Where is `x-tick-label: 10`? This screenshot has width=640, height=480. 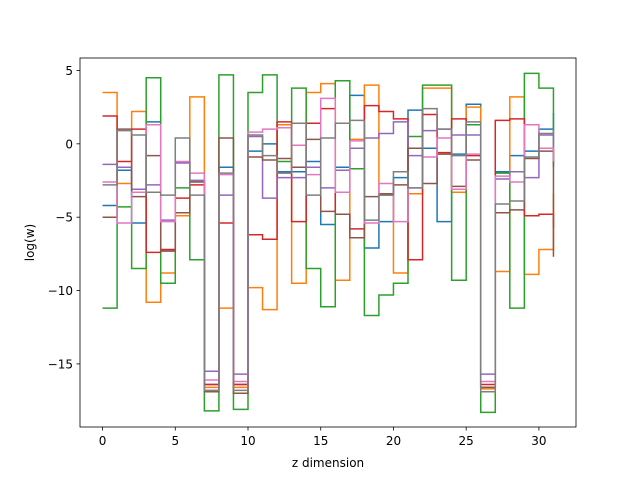
x-tick-label: 10 is located at coordinates (247, 441).